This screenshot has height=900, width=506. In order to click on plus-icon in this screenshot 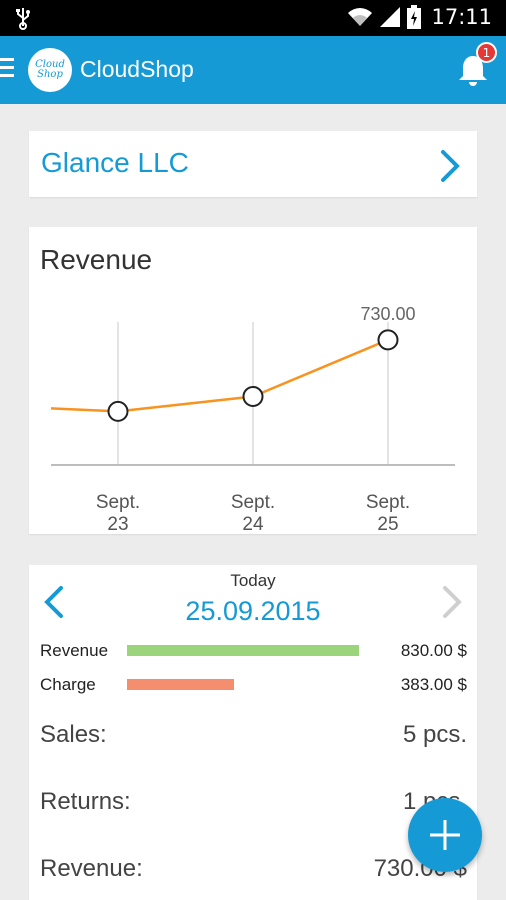, I will do `click(445, 835)`.